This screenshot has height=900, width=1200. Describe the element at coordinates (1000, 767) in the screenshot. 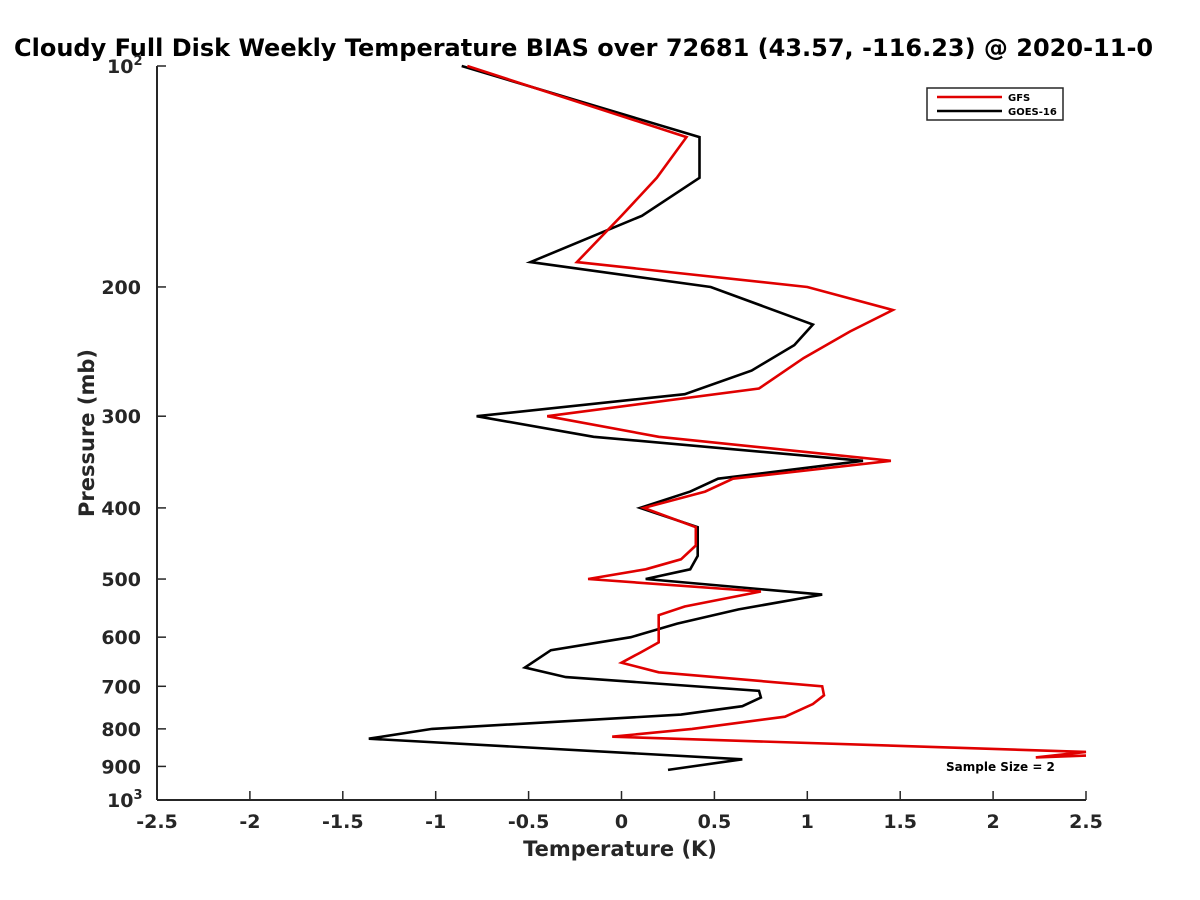

I see `sample-size-annotation: Sample Size = 2` at that location.